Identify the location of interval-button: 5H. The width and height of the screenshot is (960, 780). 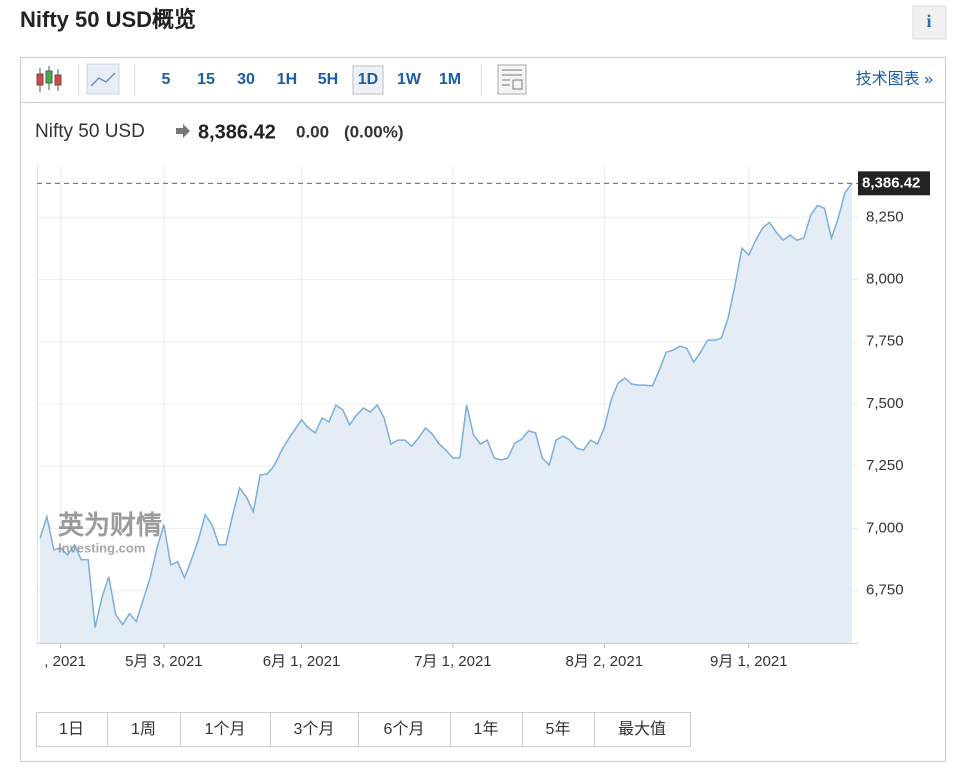
(328, 79).